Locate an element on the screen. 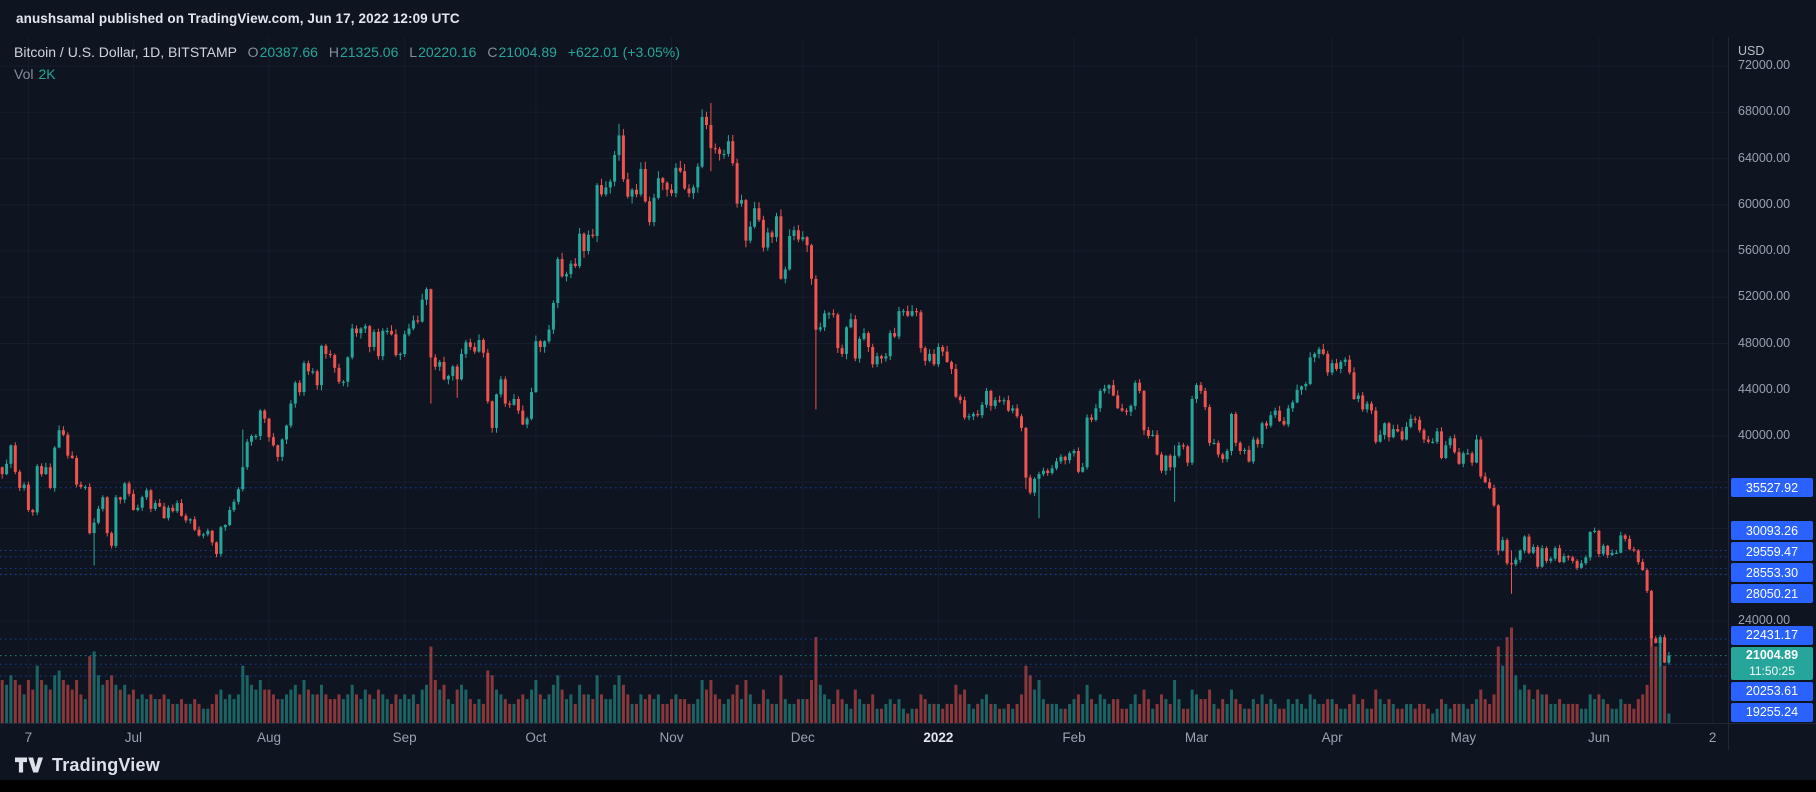  alert-price-label: 30093.26 is located at coordinates (1772, 531).